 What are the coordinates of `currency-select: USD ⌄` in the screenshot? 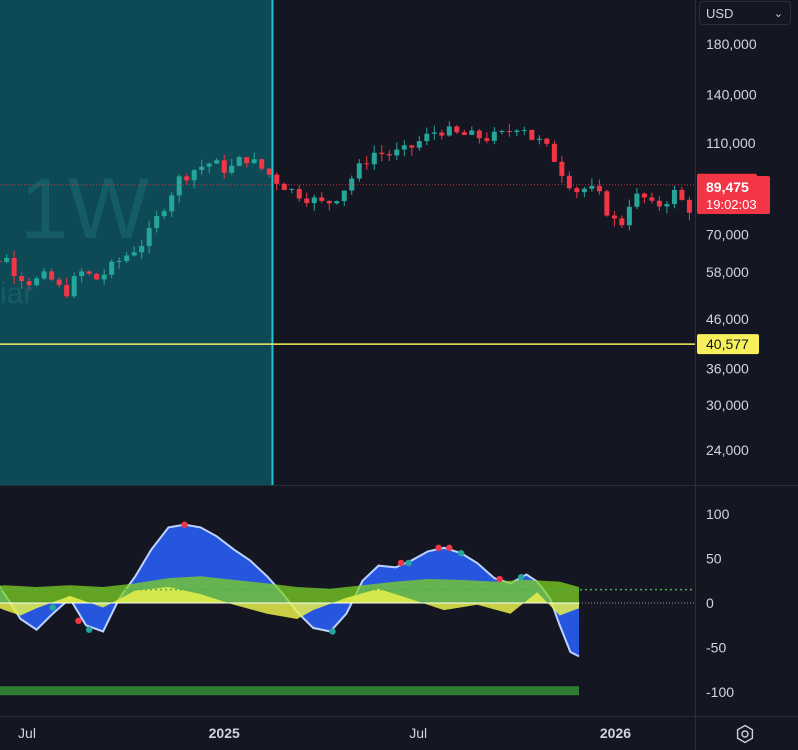 It's located at (745, 13).